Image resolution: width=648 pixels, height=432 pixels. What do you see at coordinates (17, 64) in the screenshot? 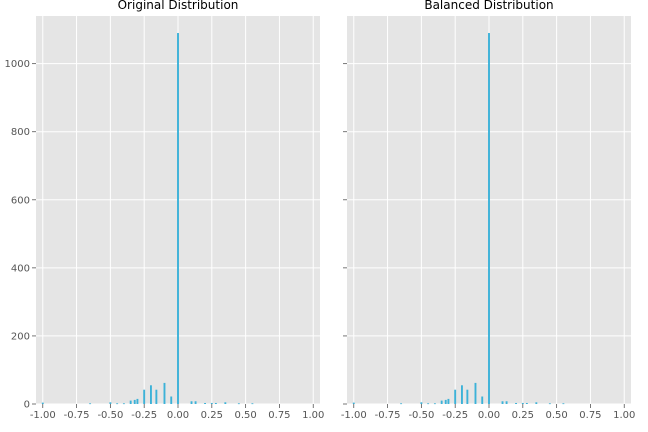
I see `y-tick-label: 1000` at bounding box center [17, 64].